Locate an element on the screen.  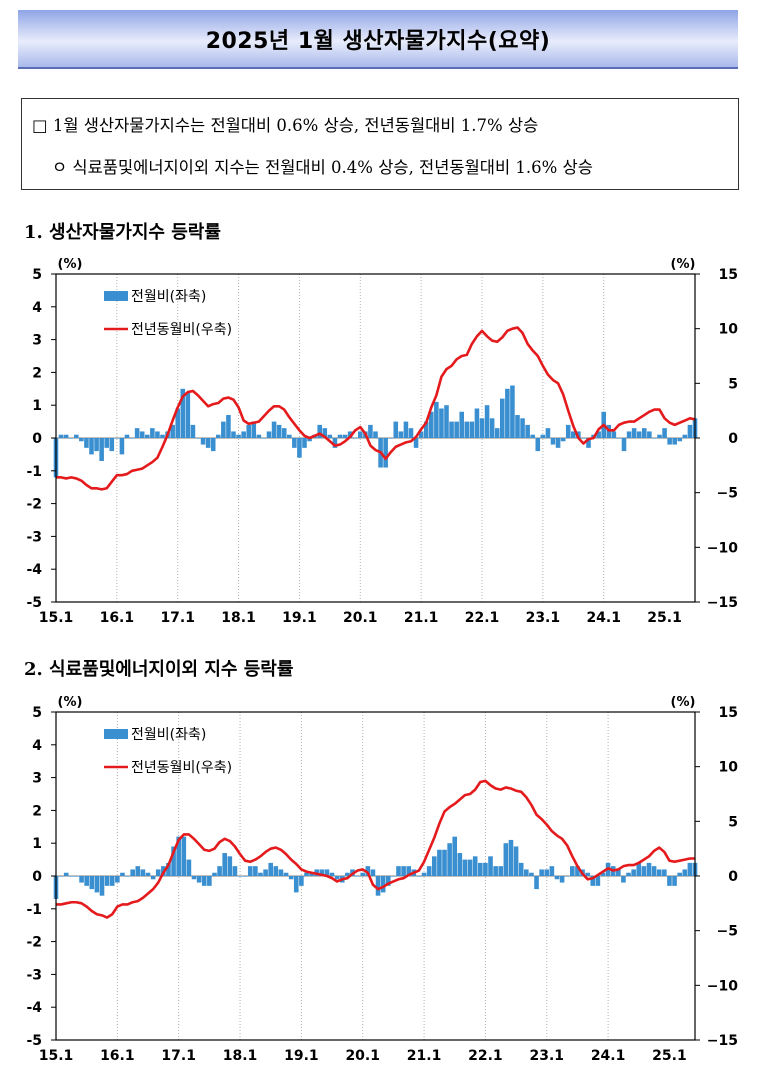
y-tick-label-left: 1 is located at coordinates (37, 844).